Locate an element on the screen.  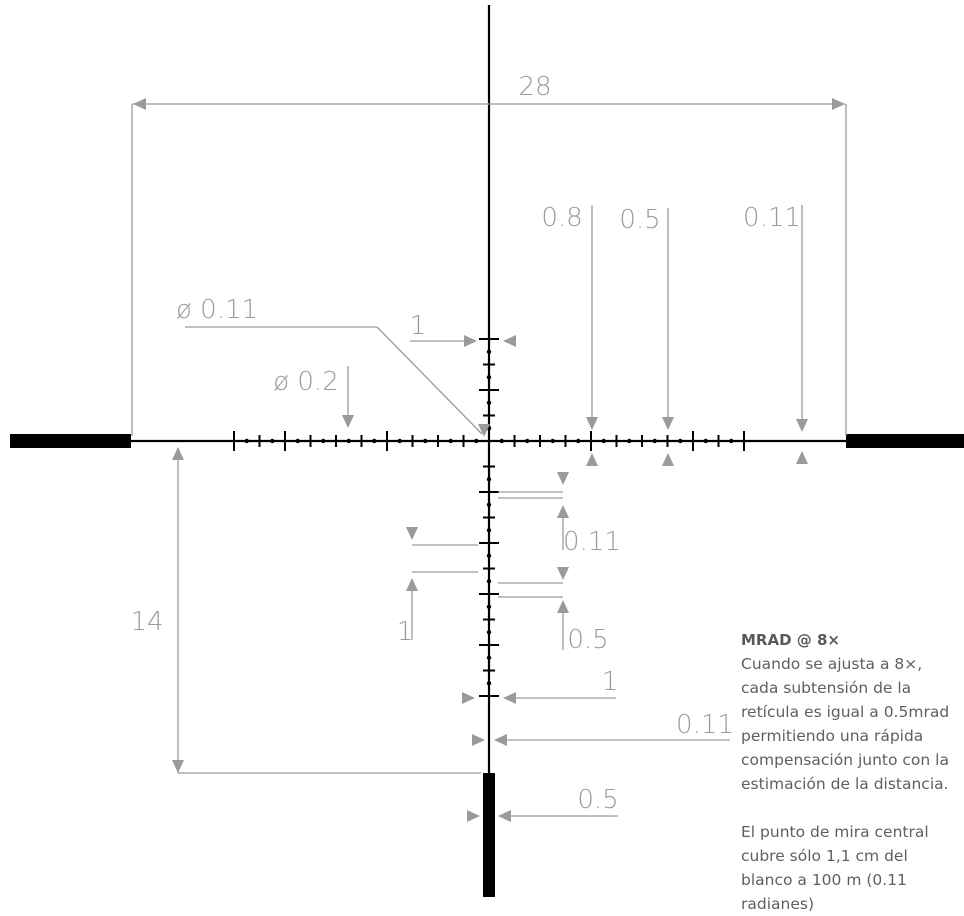
vertical-tick-height-label: 1 is located at coordinates (405, 632).